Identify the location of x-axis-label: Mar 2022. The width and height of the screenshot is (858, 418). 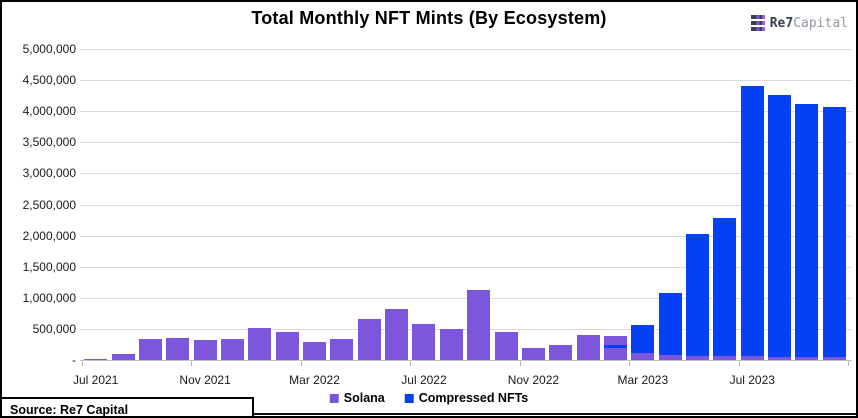
(314, 380).